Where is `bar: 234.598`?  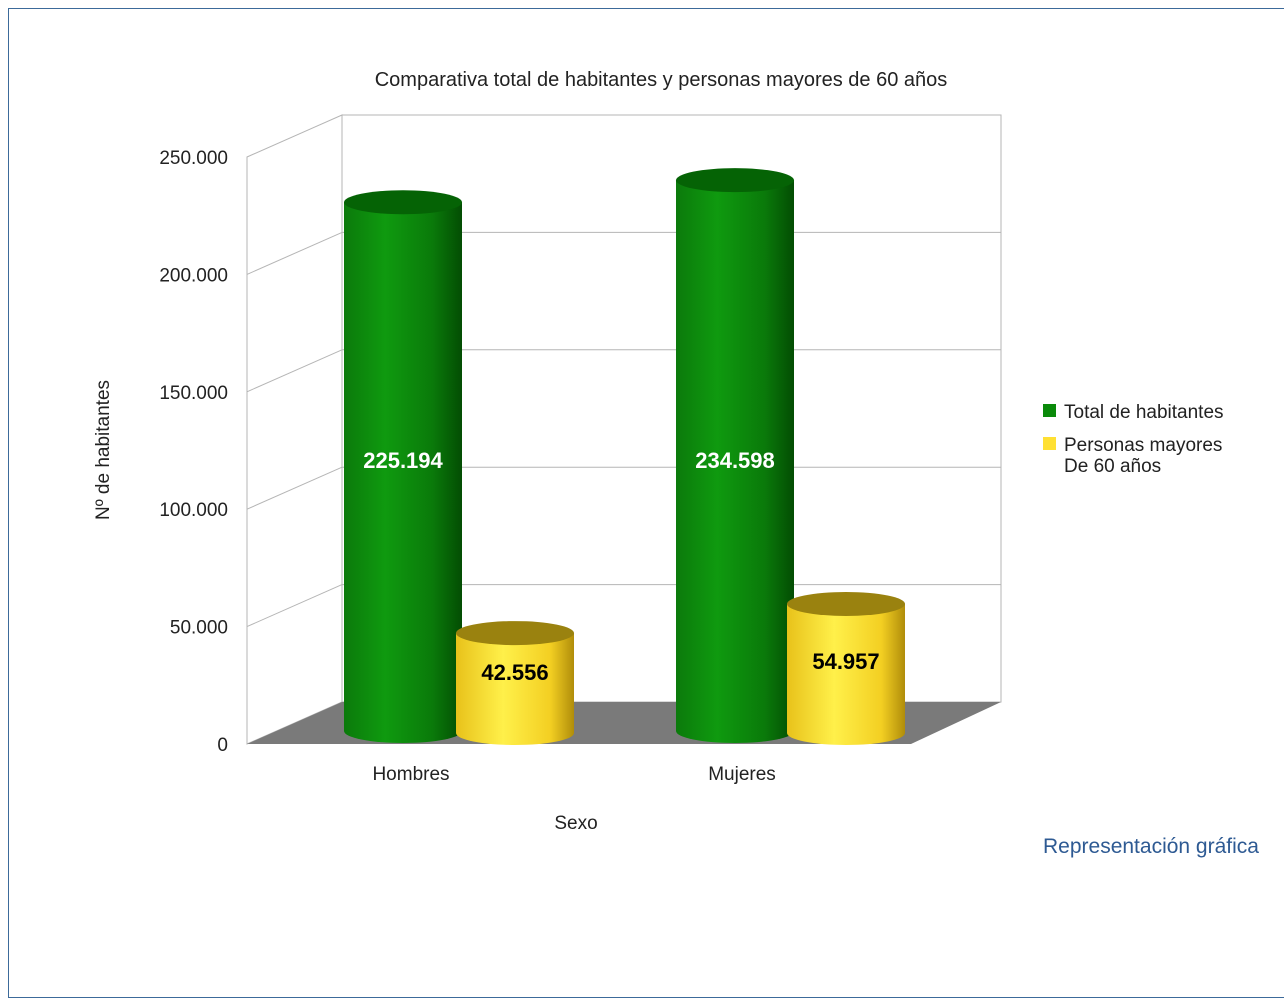 bar: 234.598 is located at coordinates (735, 456).